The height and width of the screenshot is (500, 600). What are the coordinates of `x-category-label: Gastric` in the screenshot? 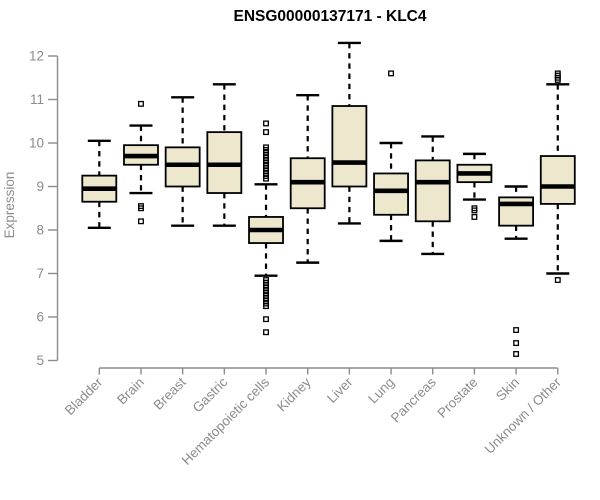 It's located at (210, 394).